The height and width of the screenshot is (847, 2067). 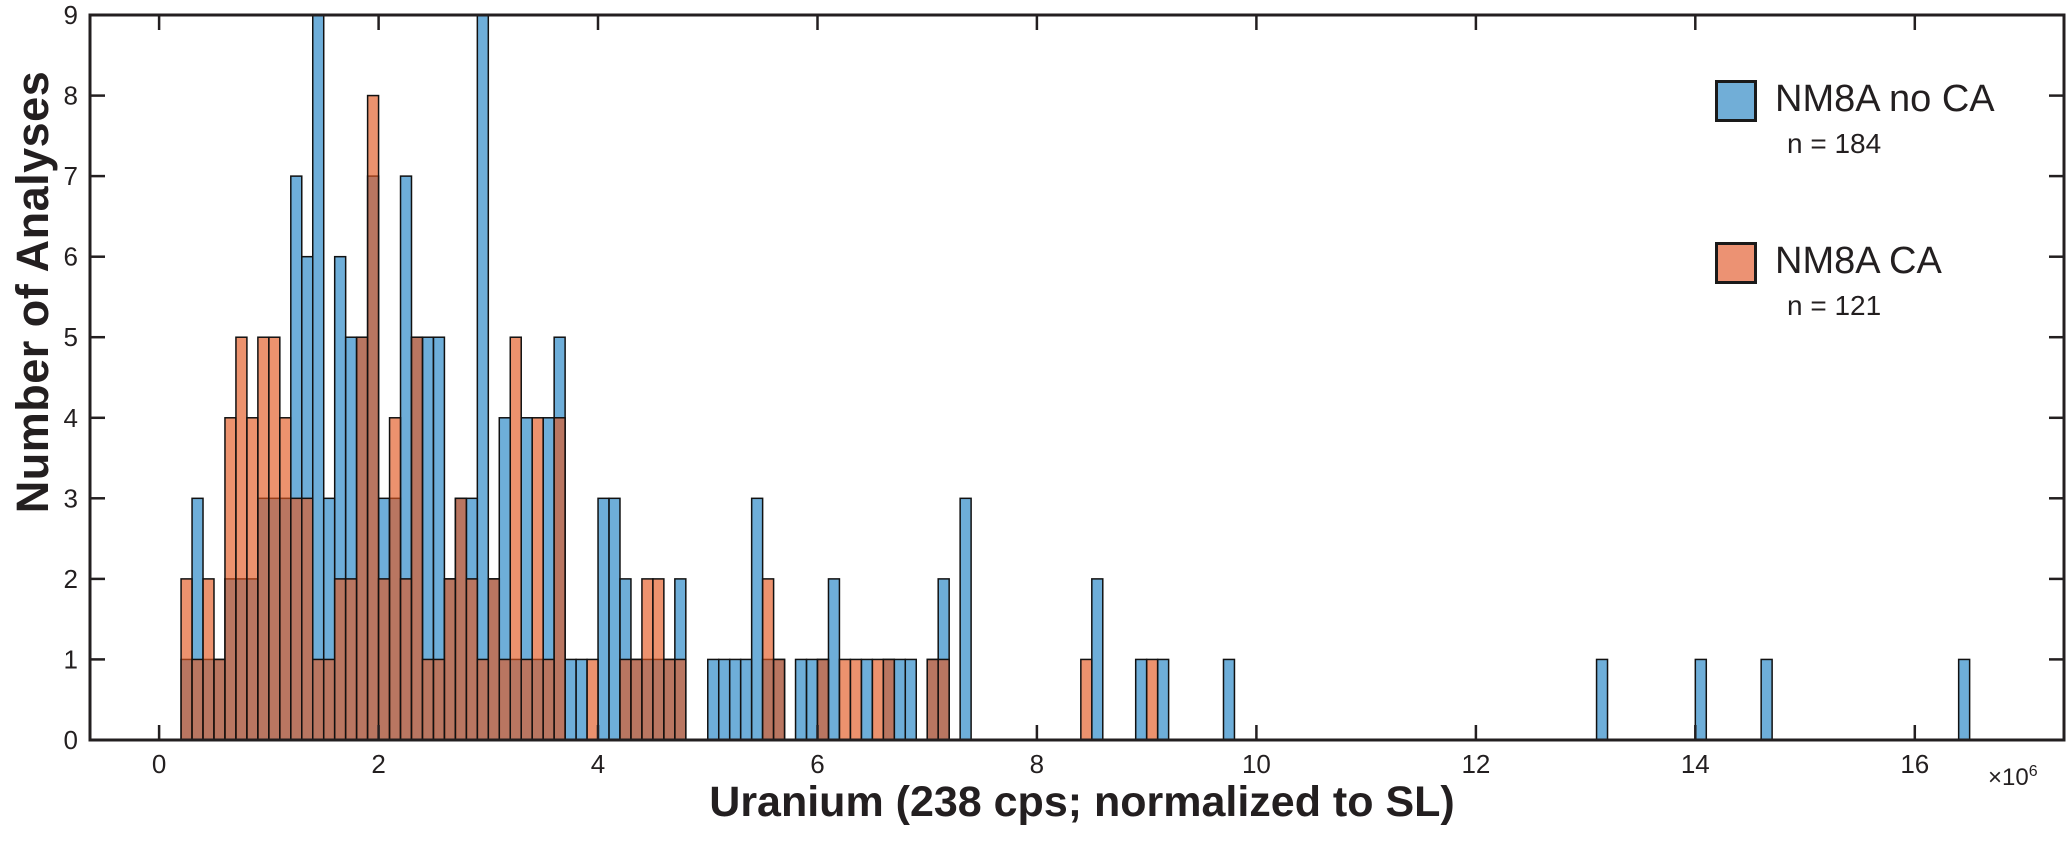 I want to click on y-tick-label: 7, so click(x=71, y=176).